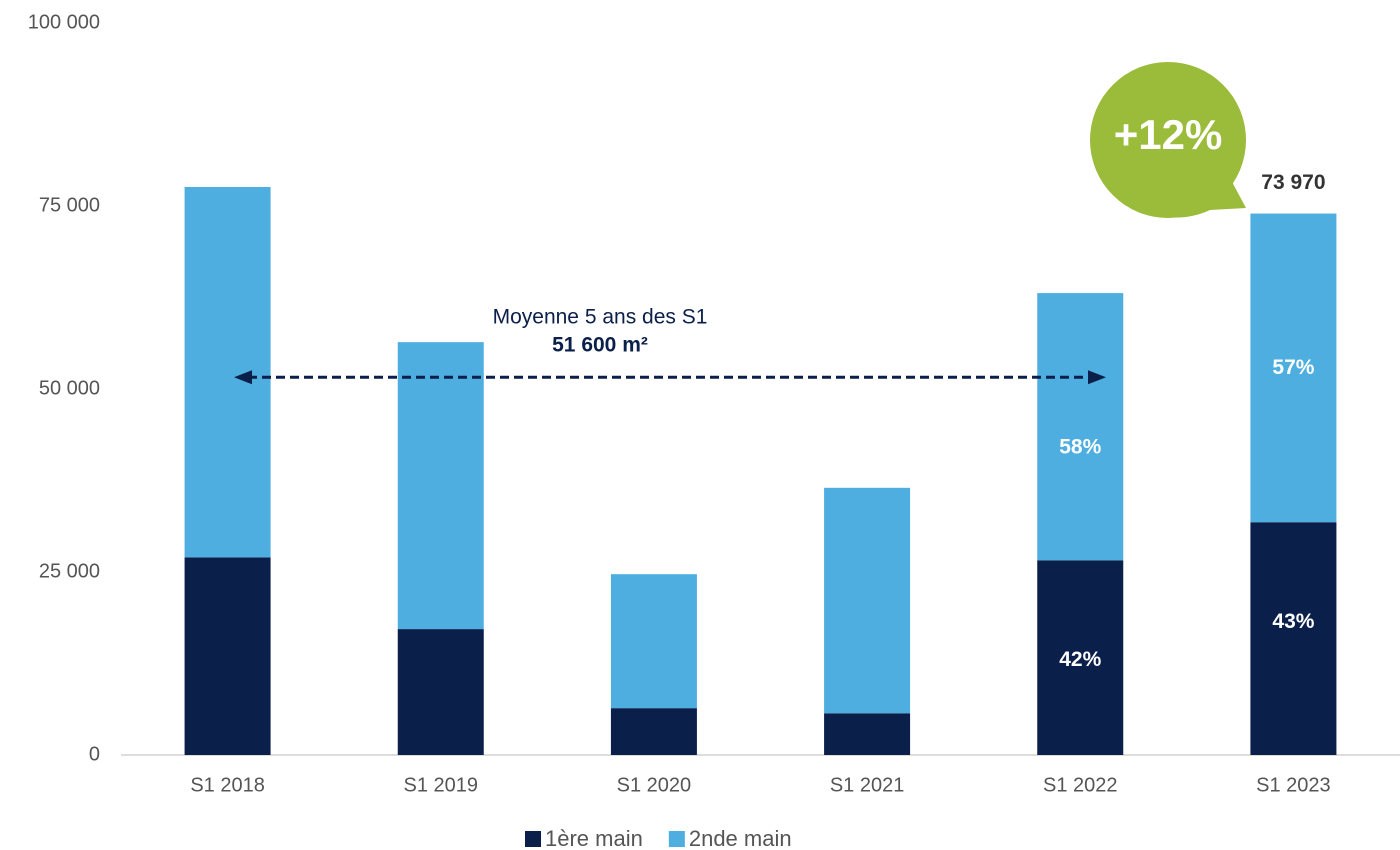  What do you see at coordinates (1293, 621) in the screenshot?
I see `percent-label: 43%` at bounding box center [1293, 621].